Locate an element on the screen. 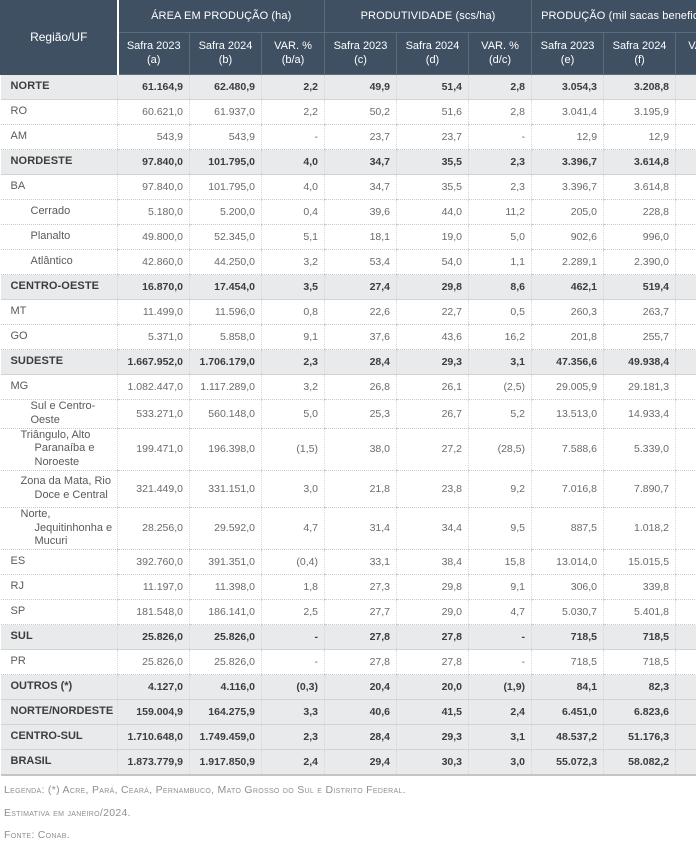 The image size is (696, 842). row-label: Atlântico is located at coordinates (59, 262).